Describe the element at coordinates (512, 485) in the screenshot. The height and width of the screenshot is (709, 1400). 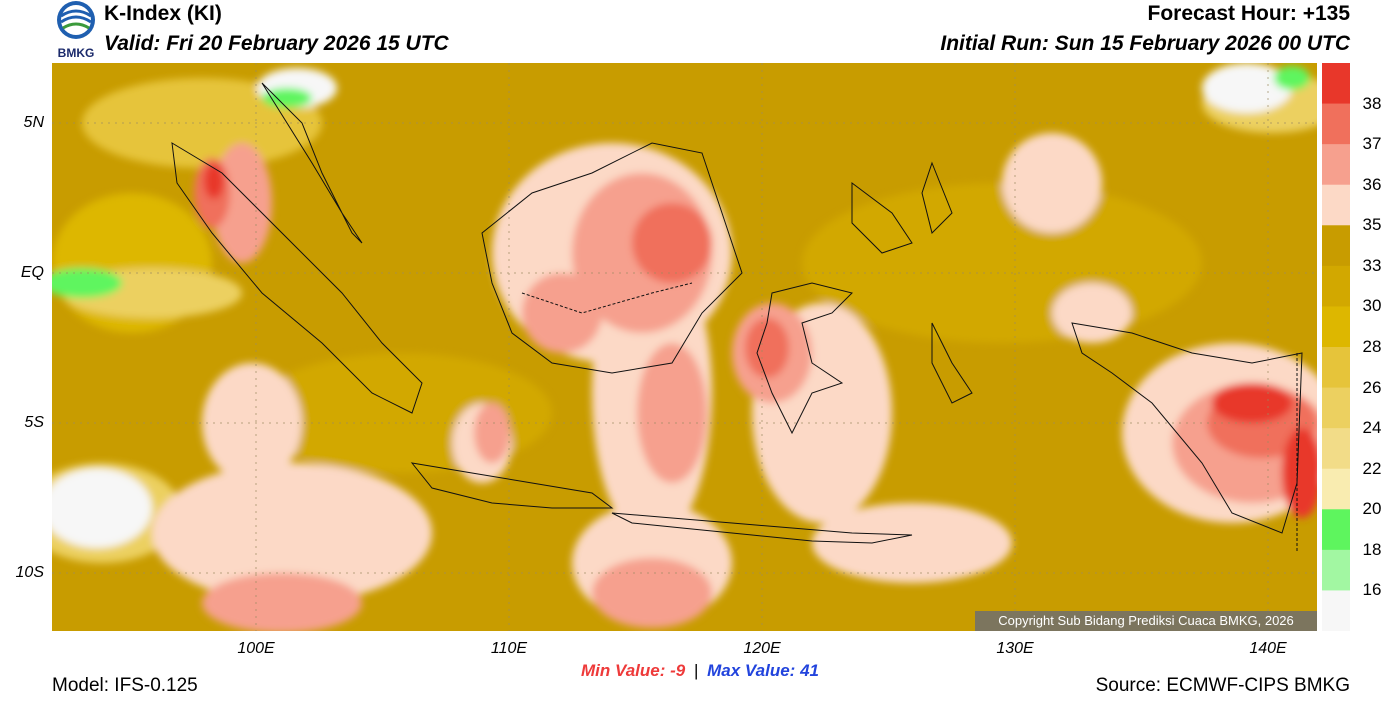
I see `java-coast` at that location.